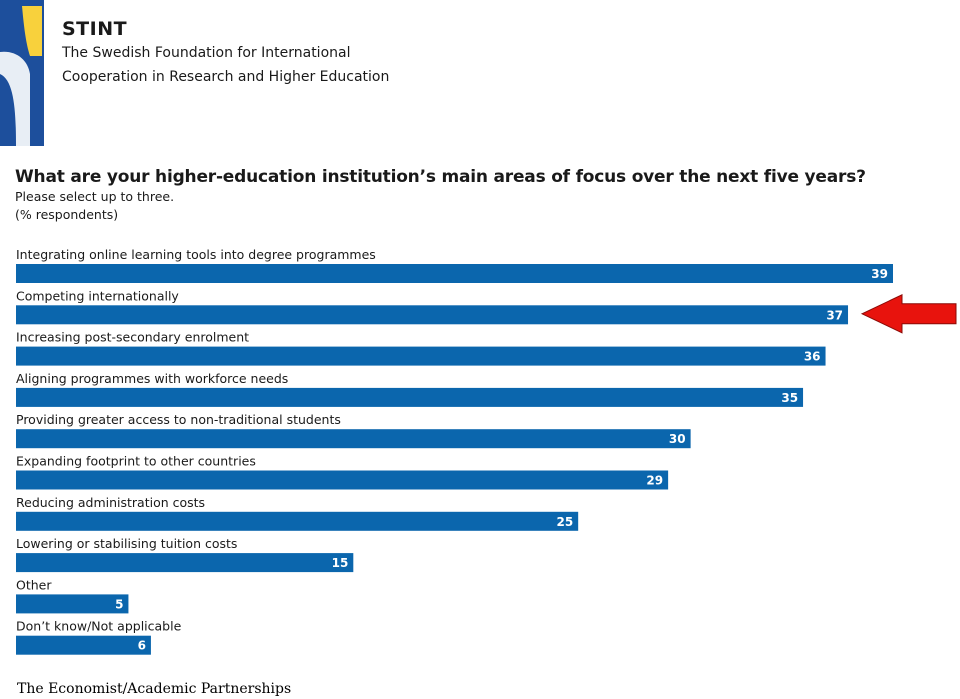 The width and height of the screenshot is (960, 699). What do you see at coordinates (97, 295) in the screenshot?
I see `category-label: Competing internationally` at bounding box center [97, 295].